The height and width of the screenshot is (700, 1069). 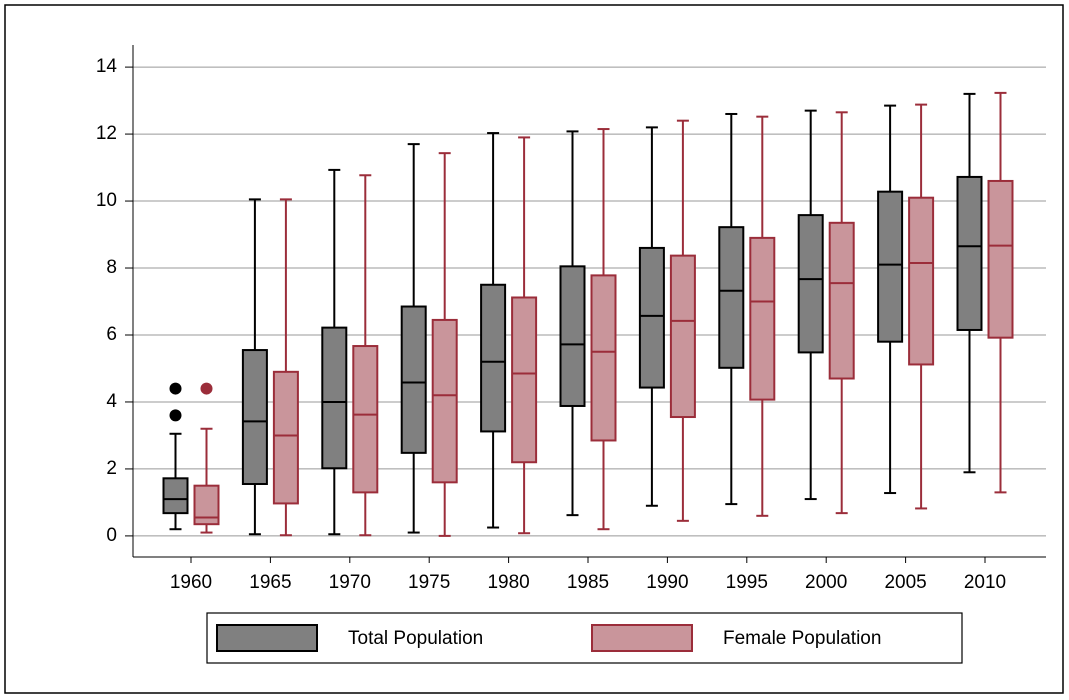 What do you see at coordinates (802, 638) in the screenshot?
I see `legend-label: Female Population` at bounding box center [802, 638].